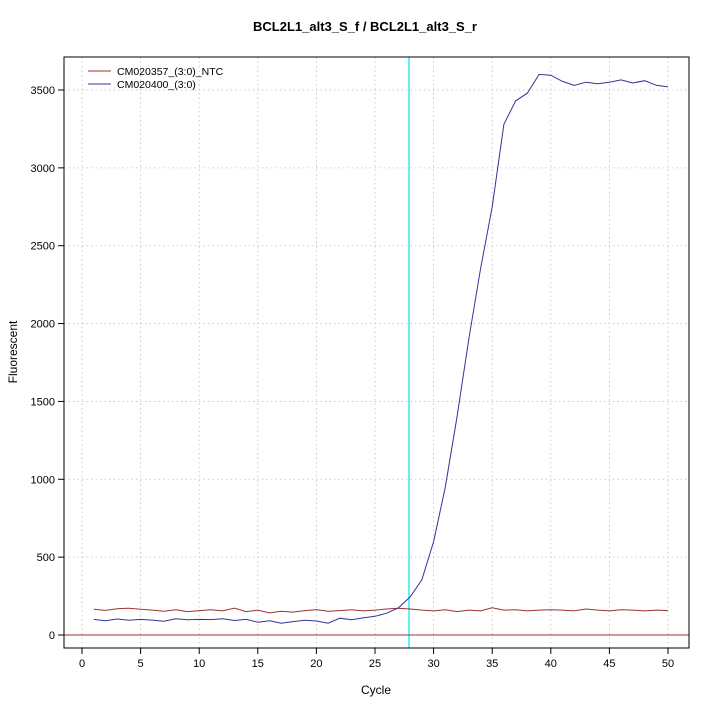  What do you see at coordinates (365, 26) in the screenshot?
I see `chart-title: BCL2L1_alt3_S_f / BCL2L1_alt3_S_r` at bounding box center [365, 26].